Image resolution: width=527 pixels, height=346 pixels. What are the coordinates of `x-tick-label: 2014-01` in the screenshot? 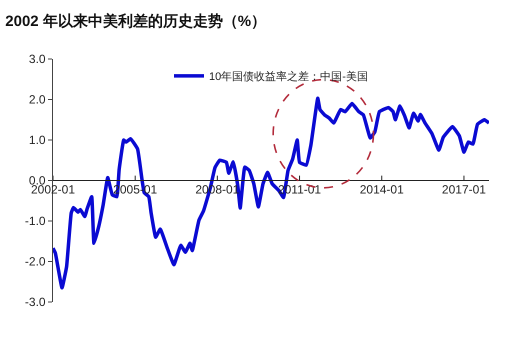 It's located at (382, 189).